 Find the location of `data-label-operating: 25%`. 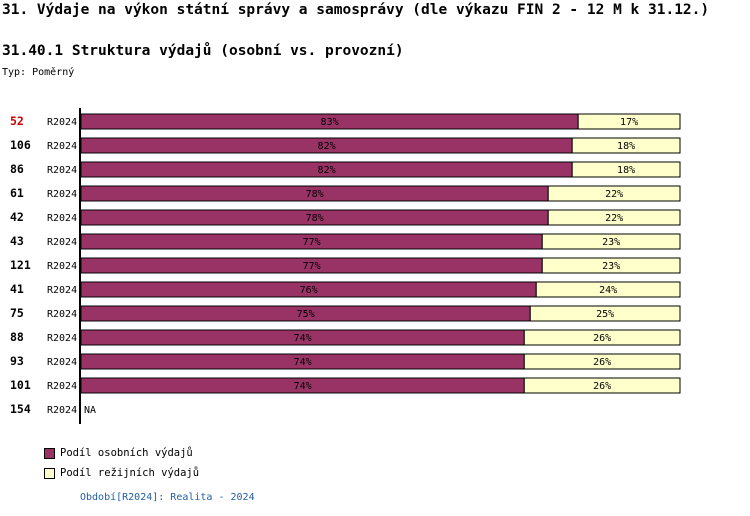

data-label-operating: 25% is located at coordinates (605, 314).